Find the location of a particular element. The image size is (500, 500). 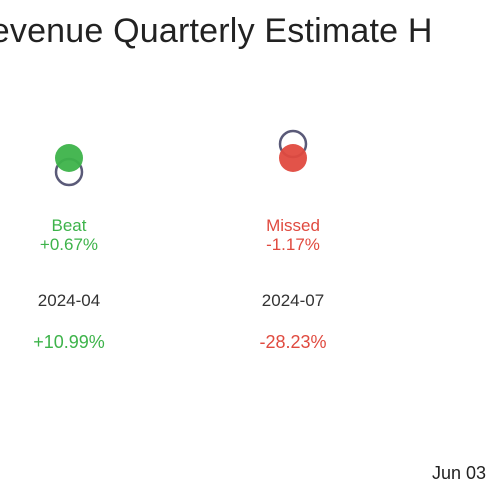

result-label: Missed -1.17% is located at coordinates (293, 235).